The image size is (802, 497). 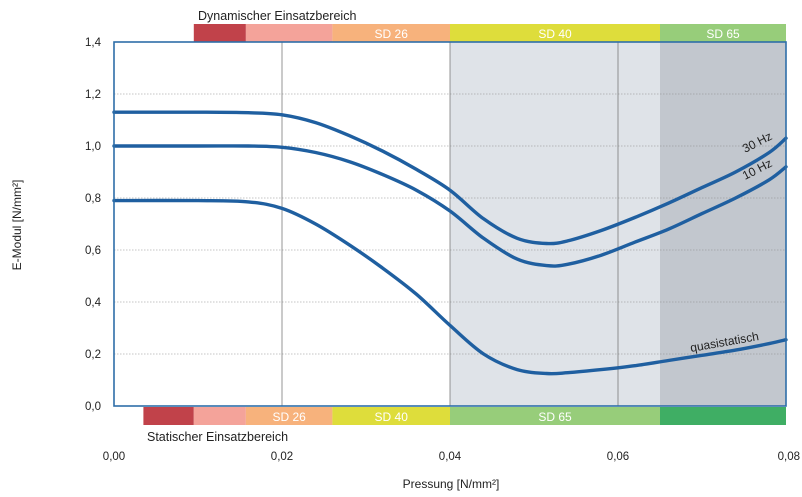 I want to click on x-tick-label: 0,06, so click(x=618, y=457).